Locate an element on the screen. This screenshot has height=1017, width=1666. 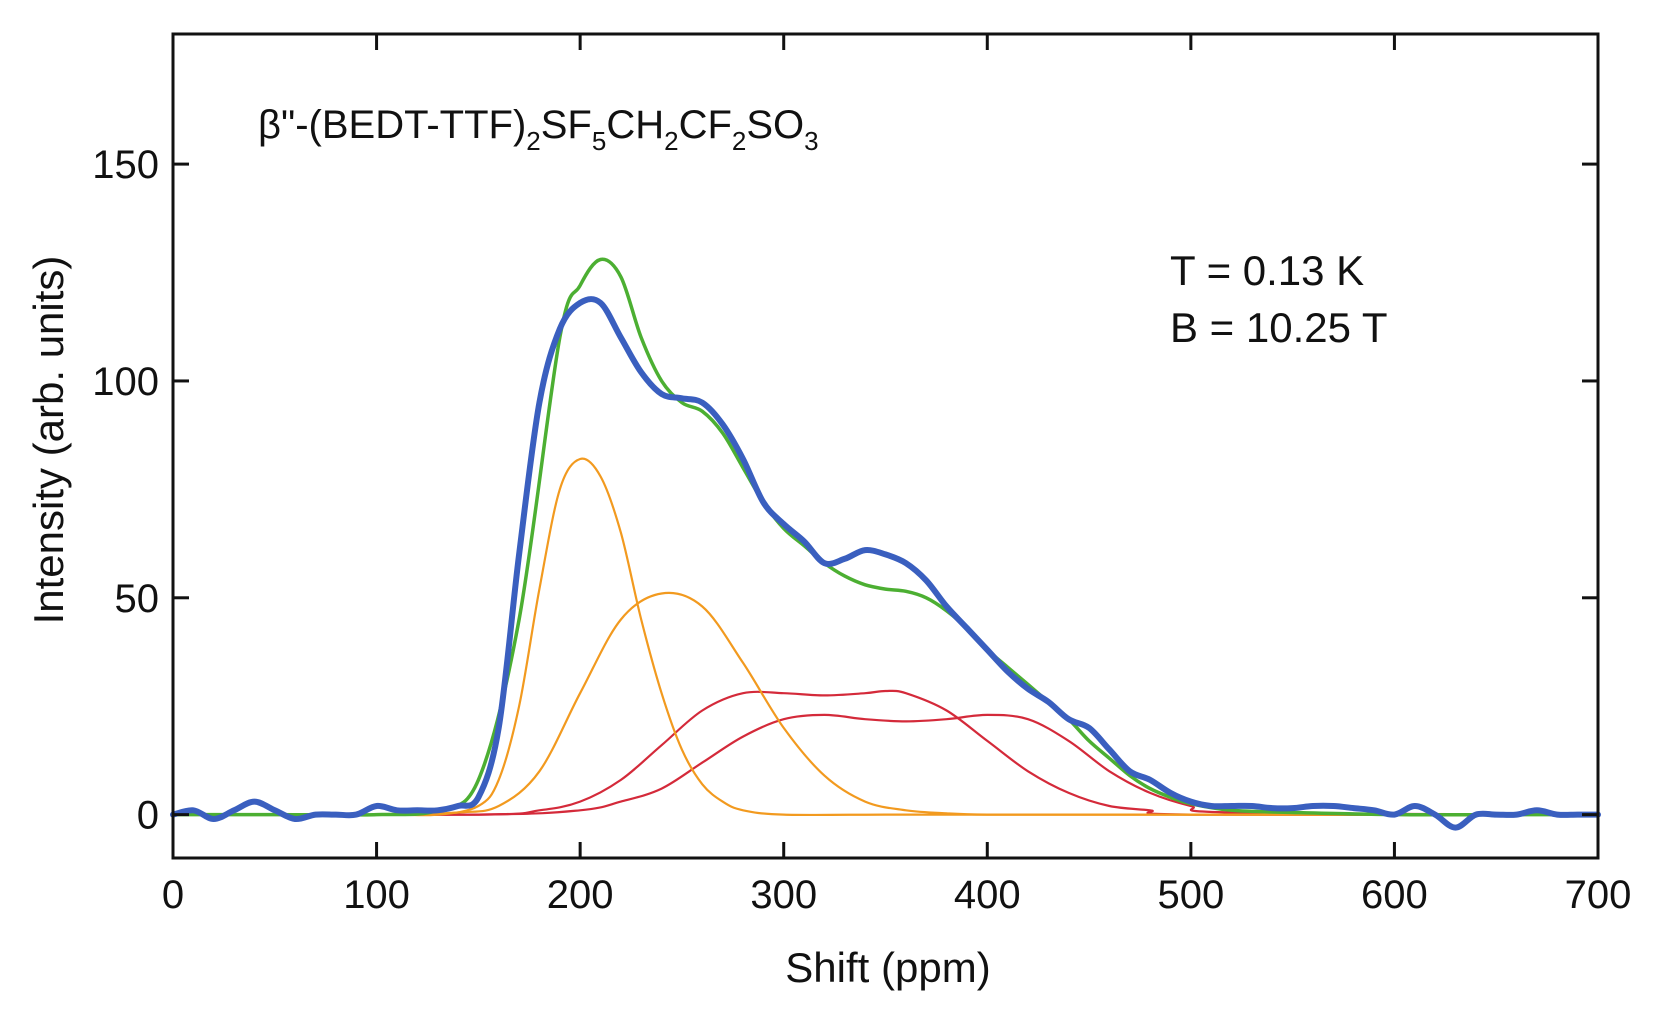
red-component-2-line is located at coordinates (885, 765).